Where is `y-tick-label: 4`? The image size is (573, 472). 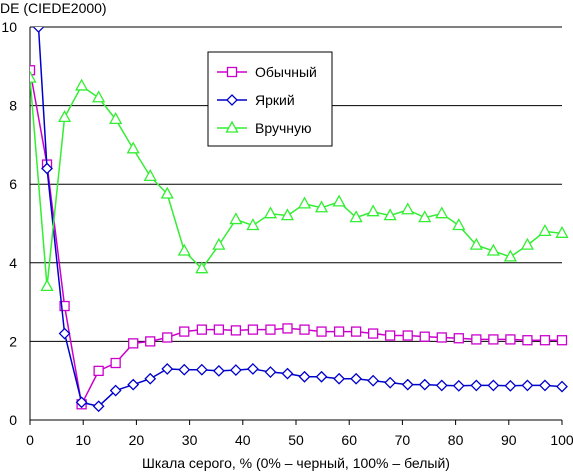
y-tick-label: 4 is located at coordinates (13, 263).